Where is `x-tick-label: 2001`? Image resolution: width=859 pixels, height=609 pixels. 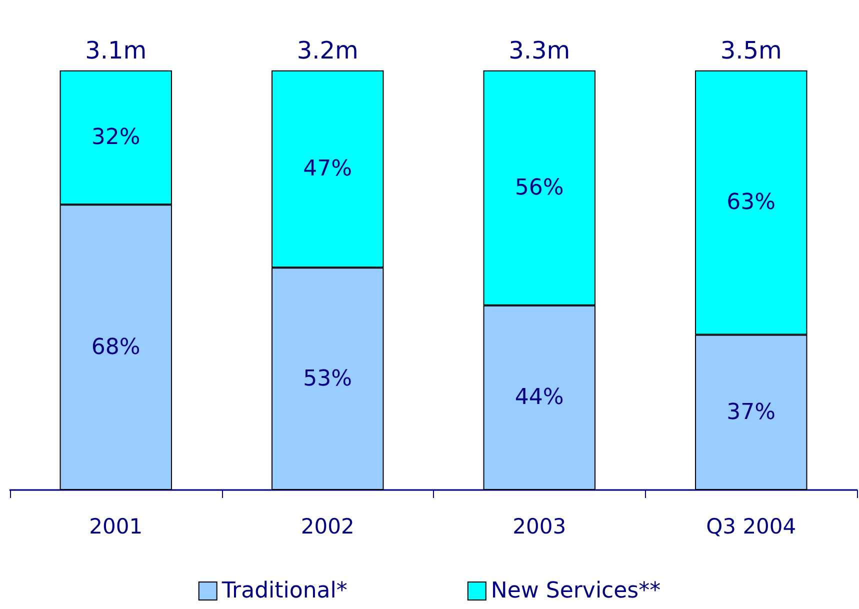 x-tick-label: 2001 is located at coordinates (116, 526).